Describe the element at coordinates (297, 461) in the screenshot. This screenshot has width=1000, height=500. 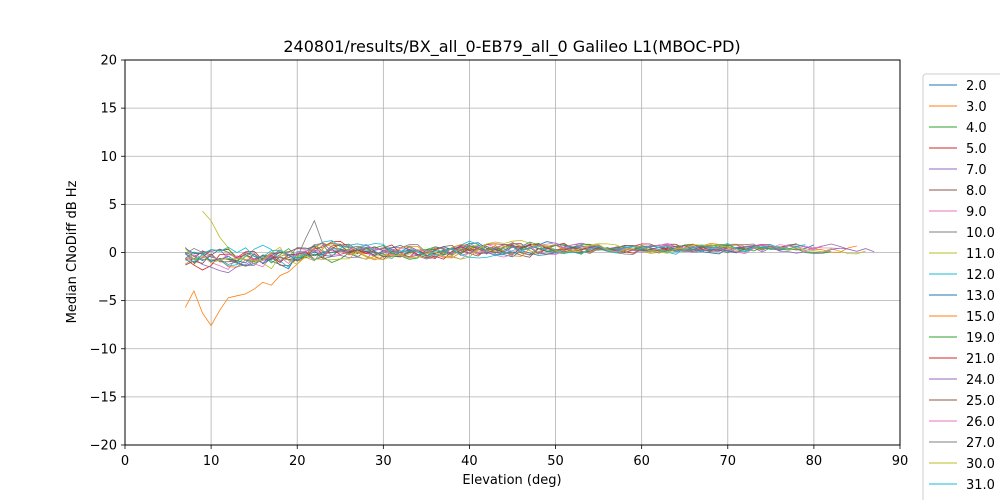
I see `x-tick-label: 20` at that location.